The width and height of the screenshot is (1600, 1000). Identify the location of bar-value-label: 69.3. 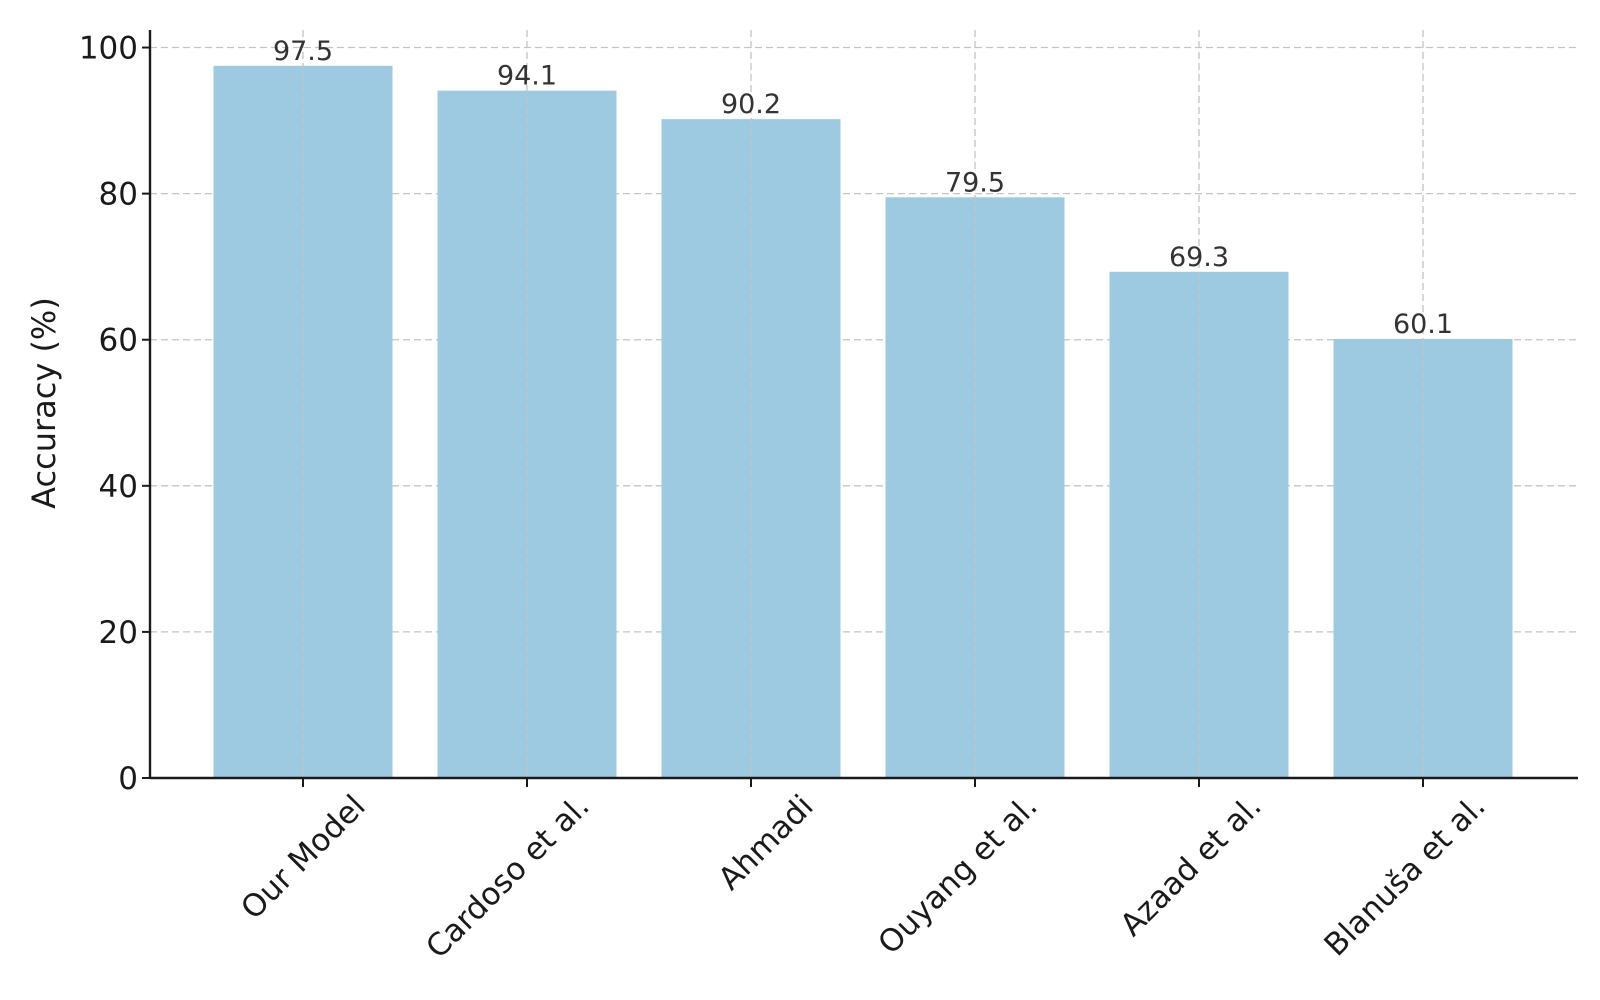
(1199, 257).